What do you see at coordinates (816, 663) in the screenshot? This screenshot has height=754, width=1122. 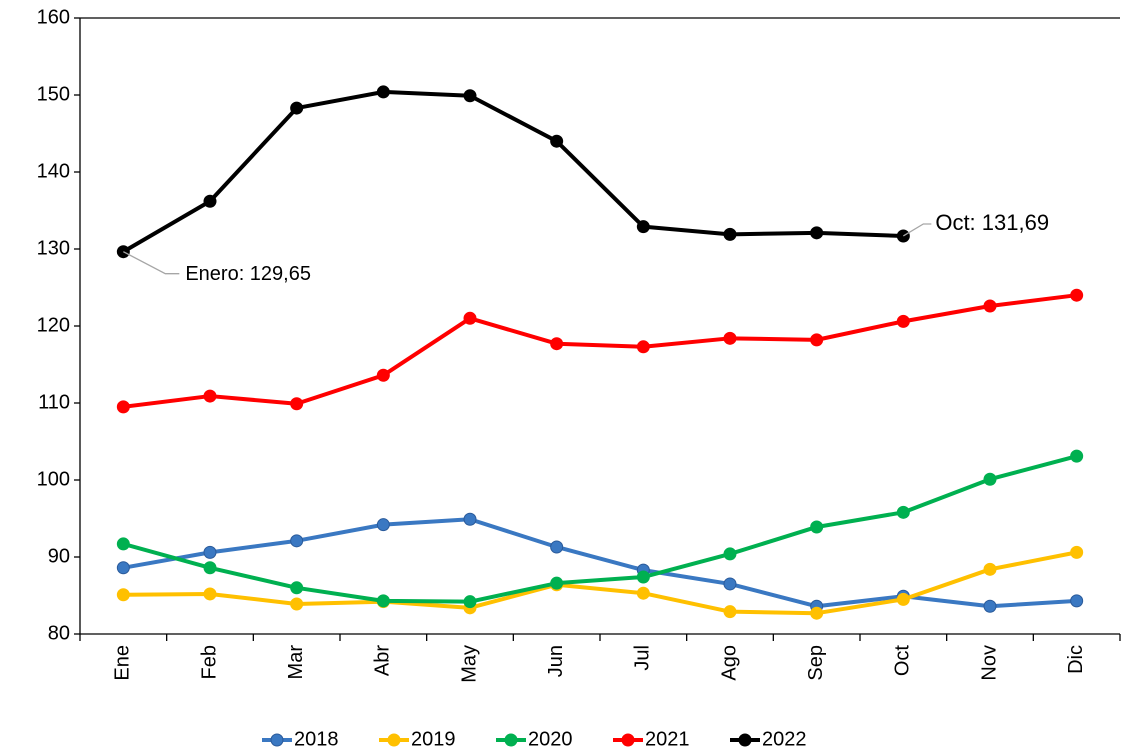 I see `x-tick-label: Sep` at bounding box center [816, 663].